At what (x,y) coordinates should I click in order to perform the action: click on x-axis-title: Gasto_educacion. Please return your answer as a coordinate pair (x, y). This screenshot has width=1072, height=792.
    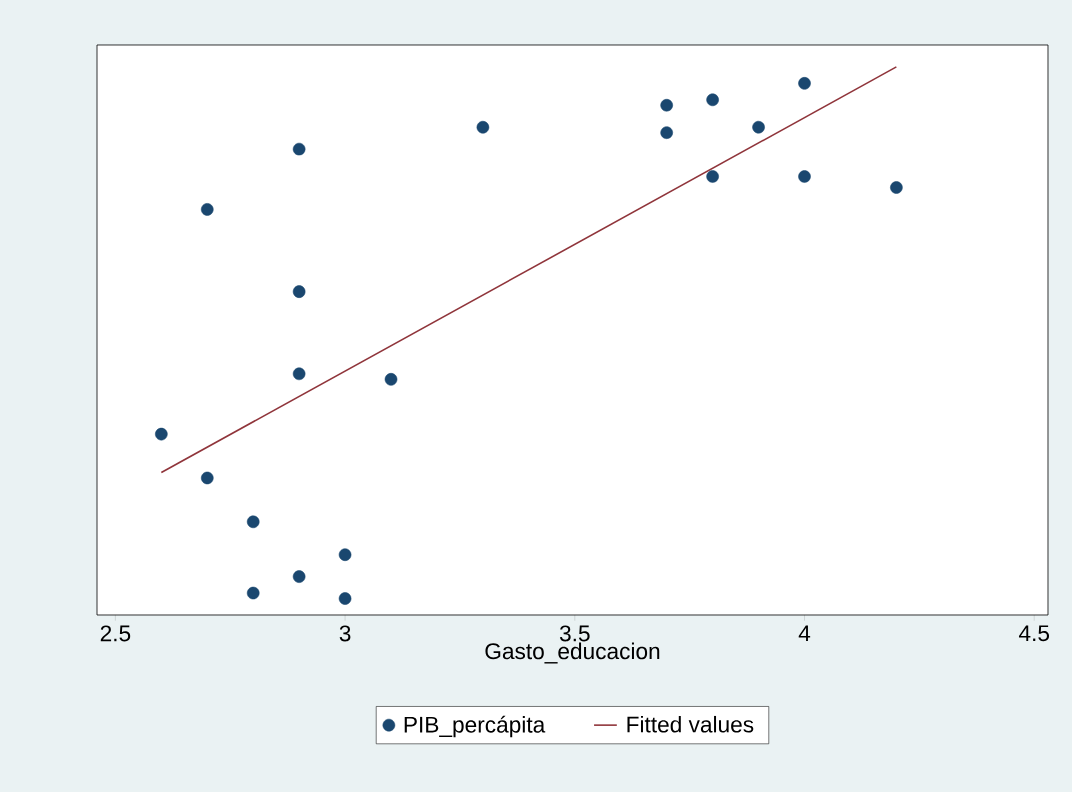
    Looking at the image, I should click on (572, 653).